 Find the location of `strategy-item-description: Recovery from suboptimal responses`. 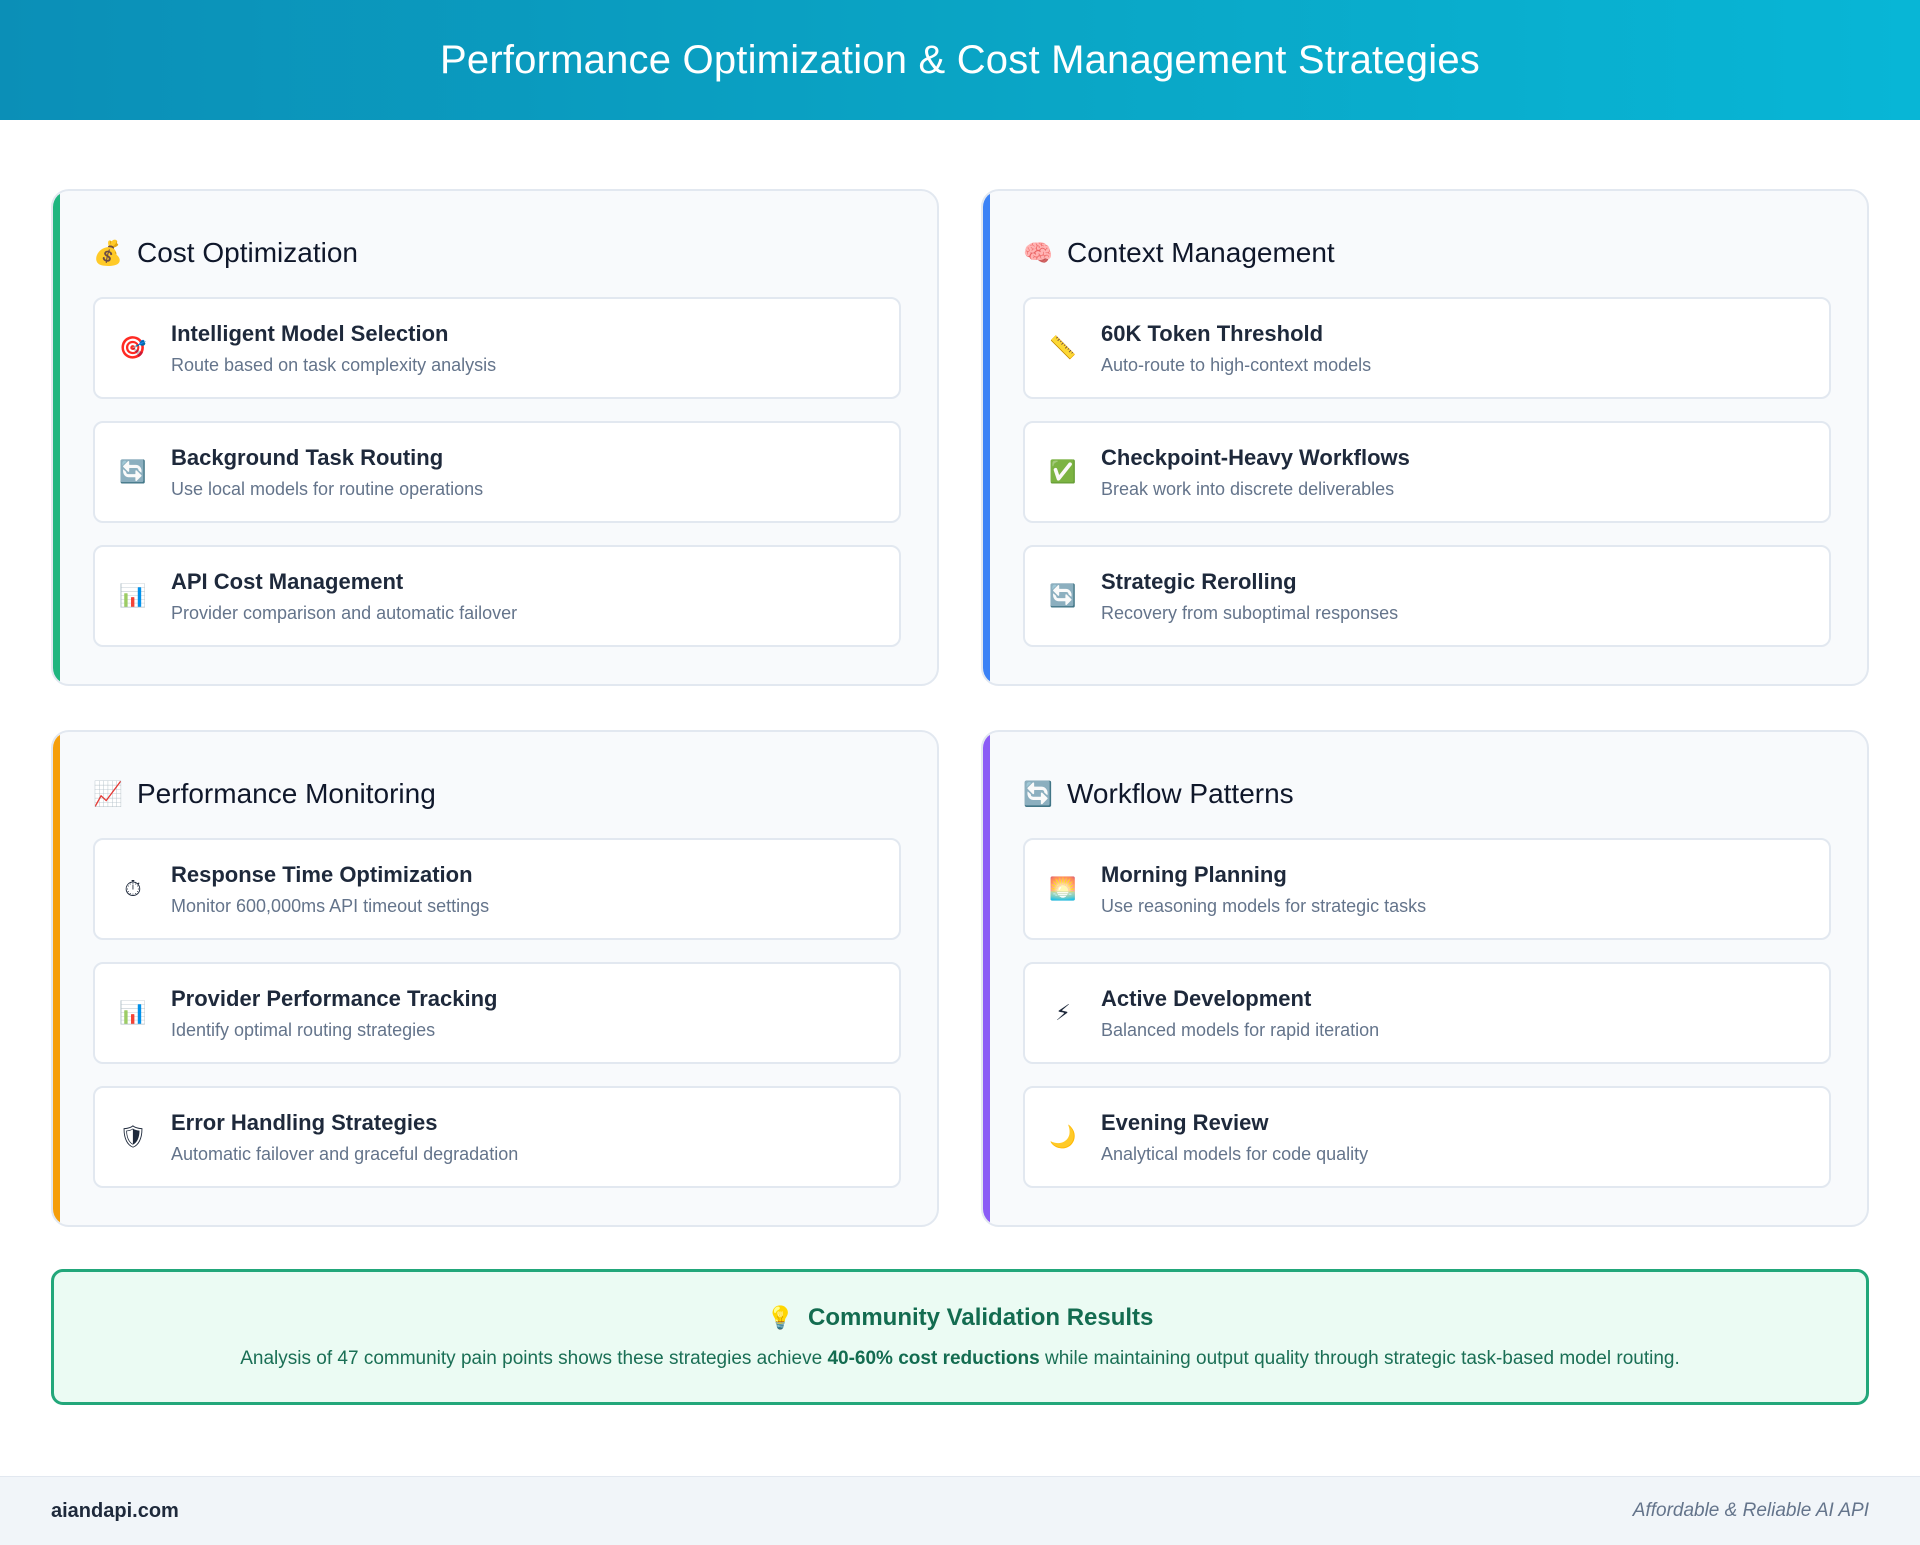

strategy-item-description: Recovery from suboptimal responses is located at coordinates (1250, 612).